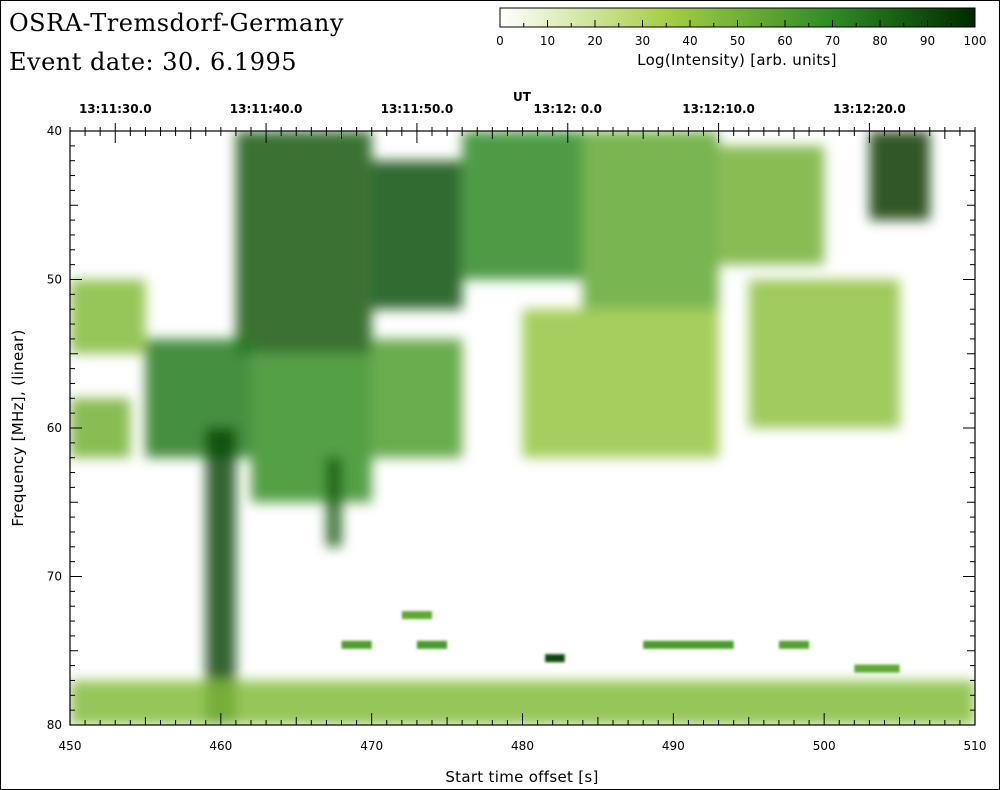 This screenshot has width=1000, height=790. I want to click on colorbar-tick-label: 30, so click(642, 41).